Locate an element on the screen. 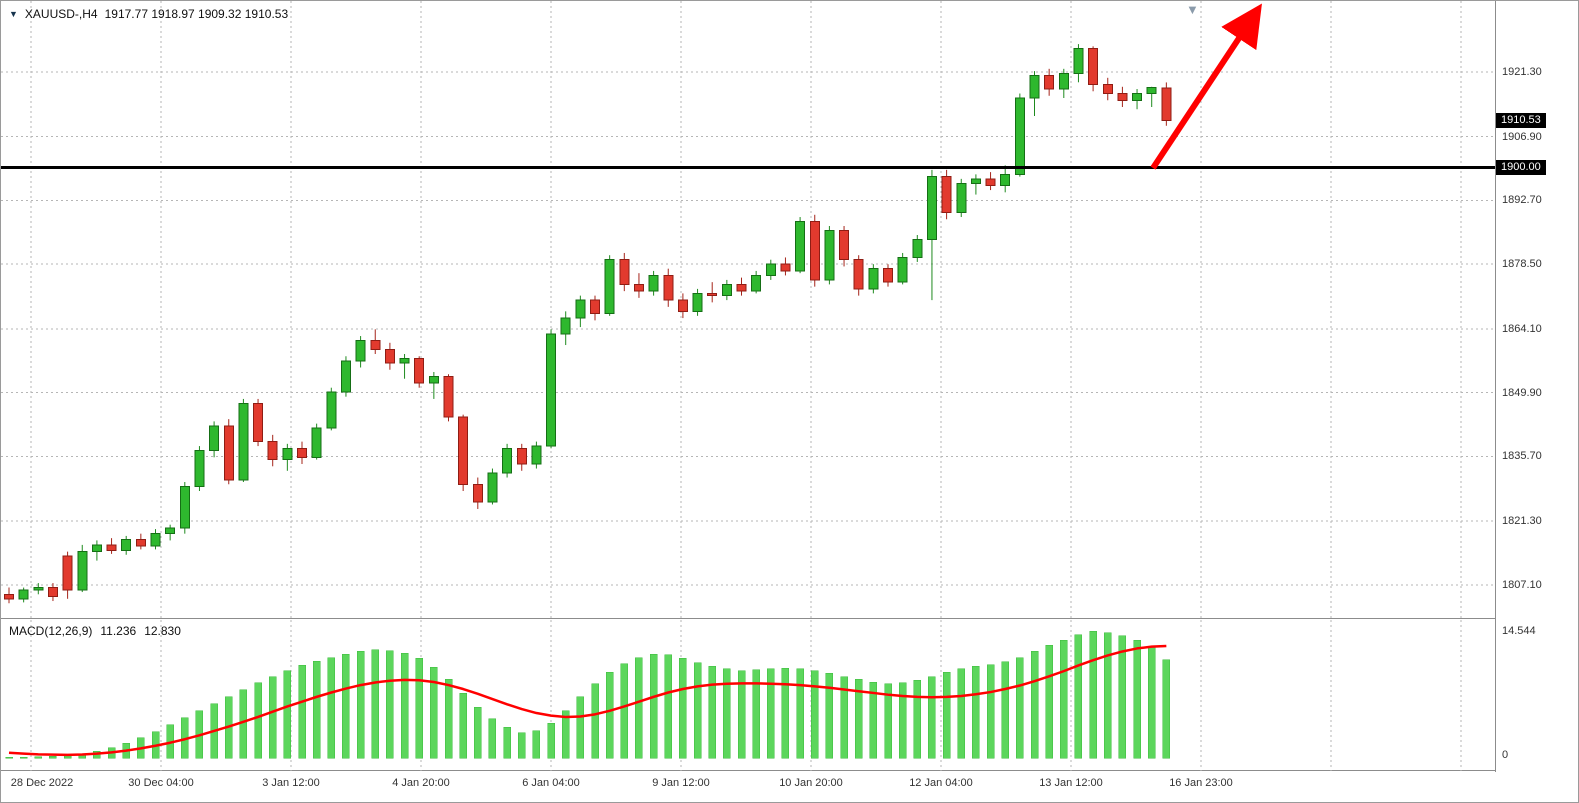  macd-name: MACD(12,26,9) is located at coordinates (51, 631).